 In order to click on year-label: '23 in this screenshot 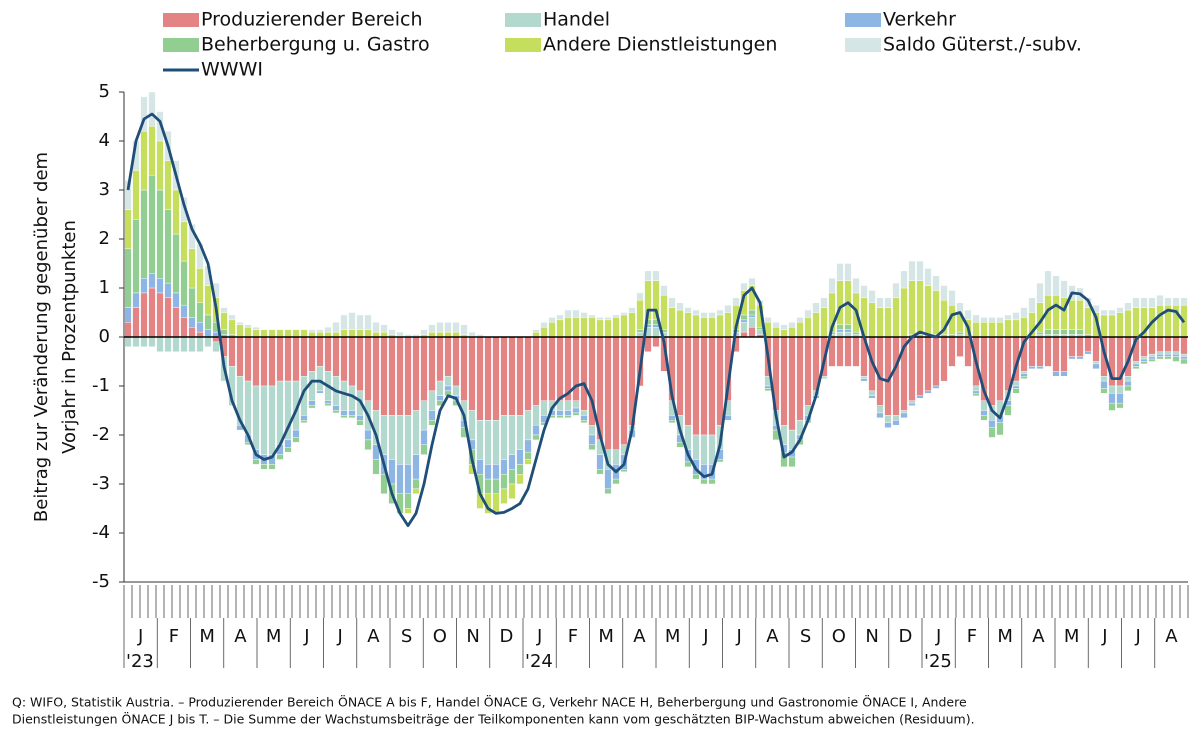, I will do `click(140, 661)`.